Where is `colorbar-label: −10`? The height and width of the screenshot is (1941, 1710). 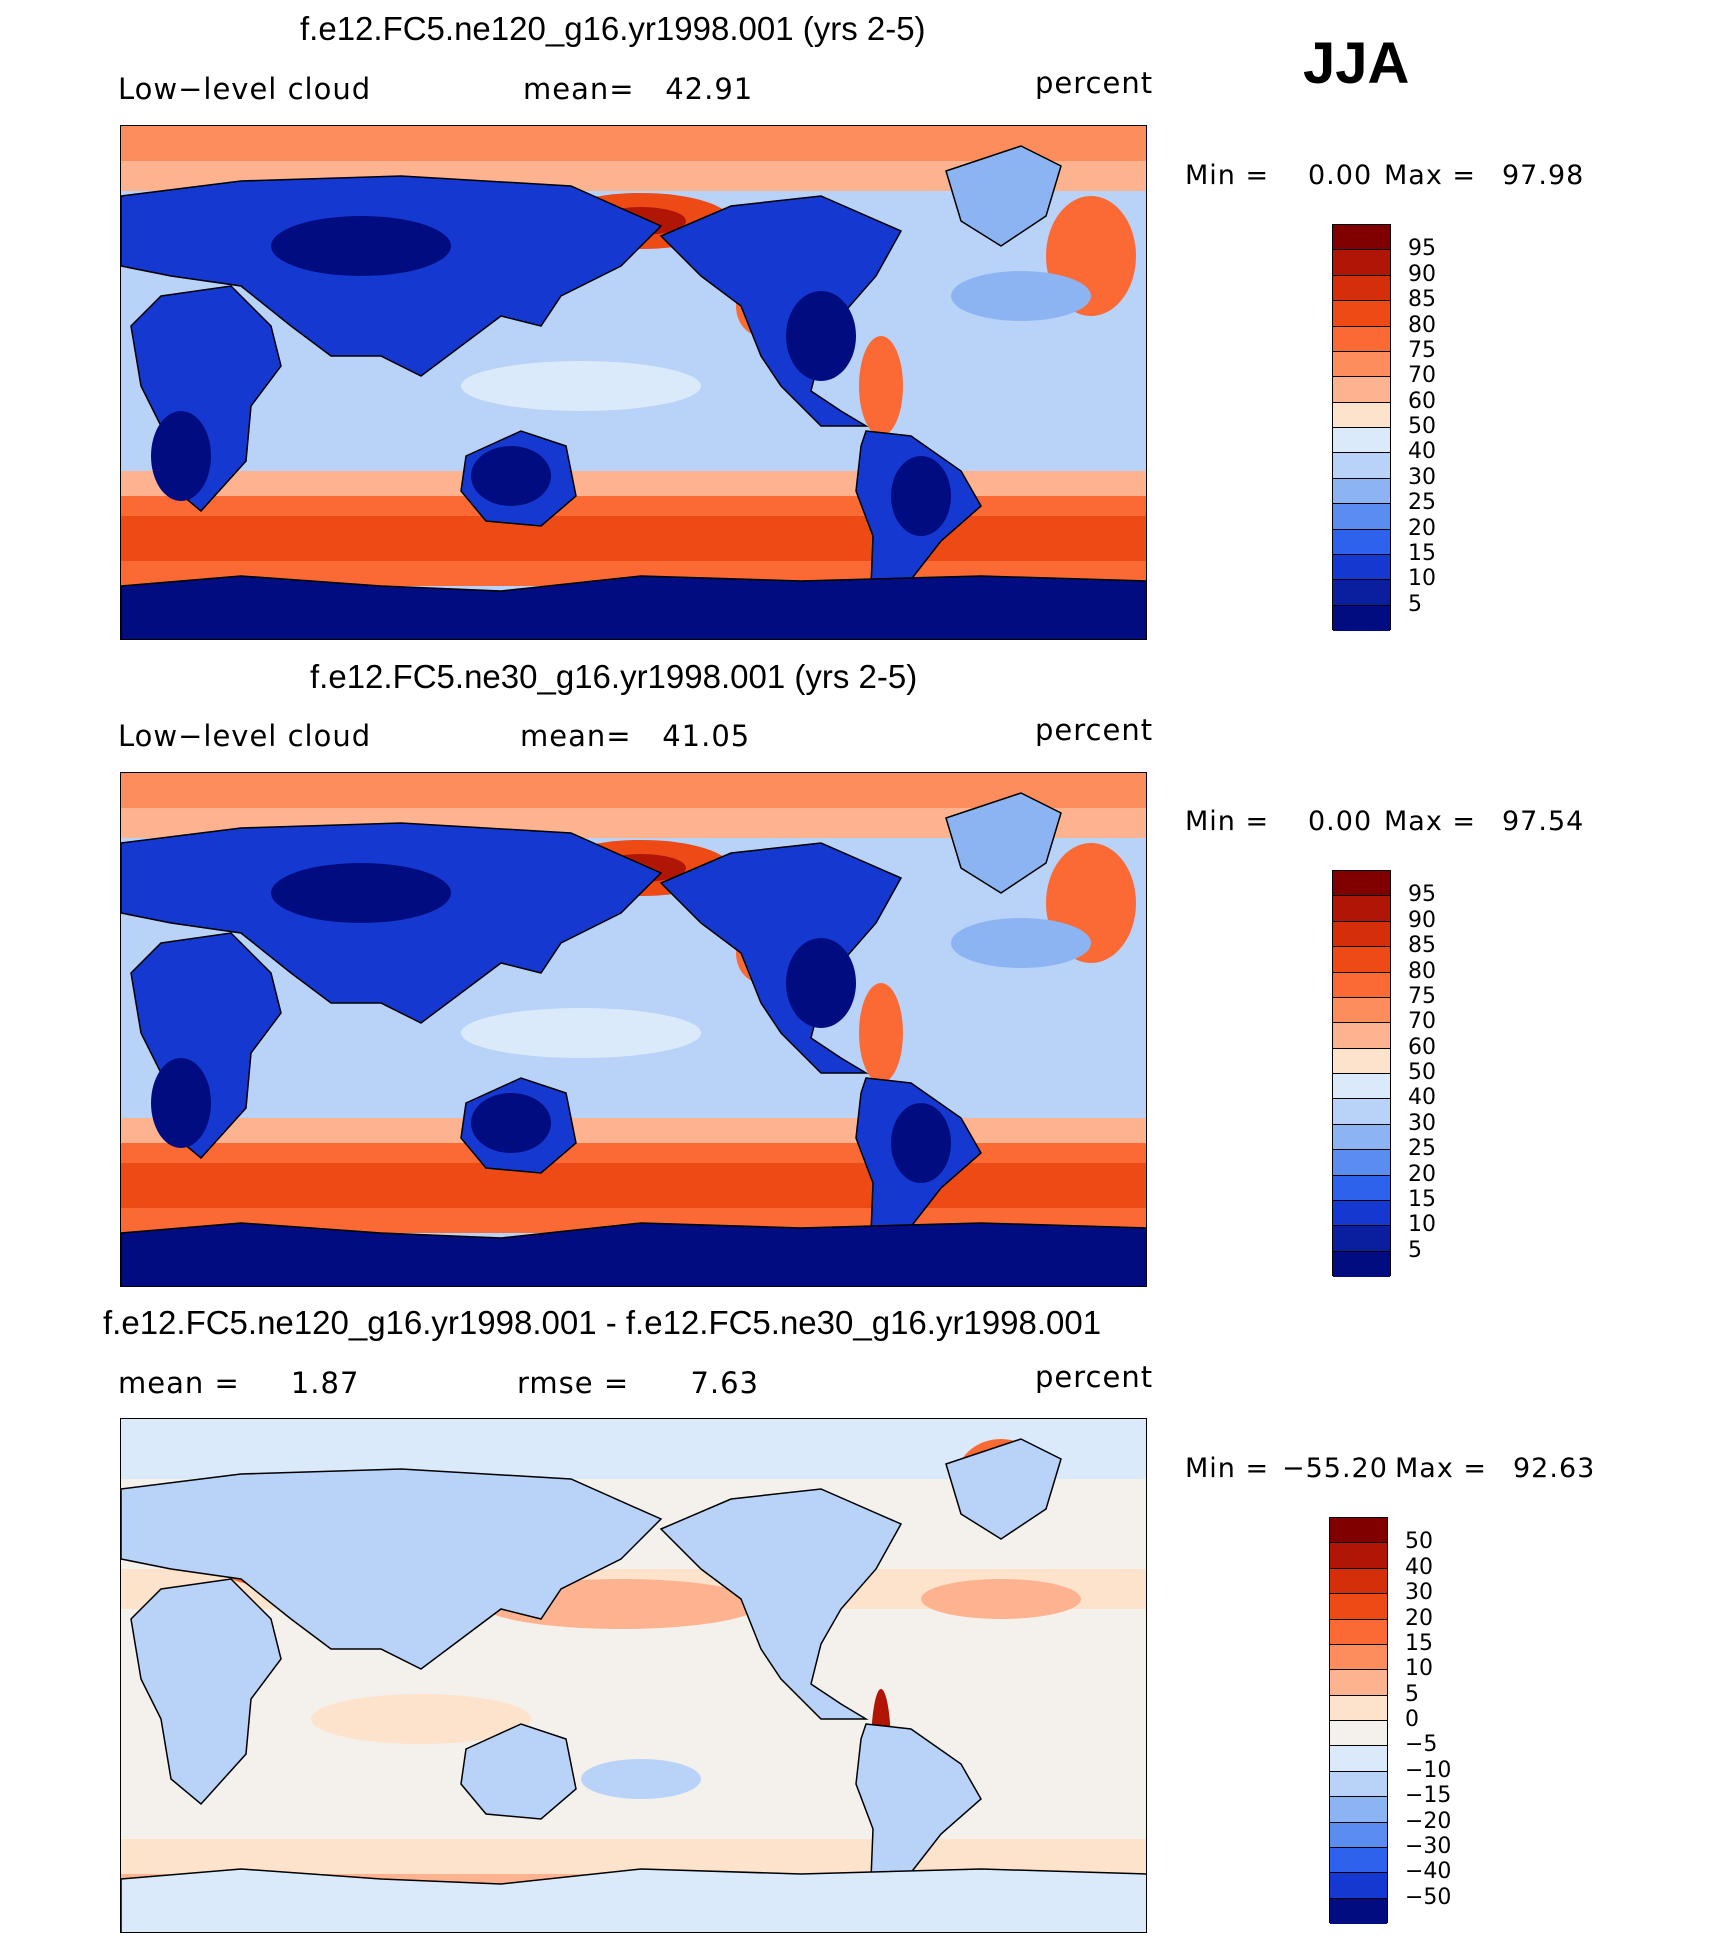 colorbar-label: −10 is located at coordinates (1428, 1770).